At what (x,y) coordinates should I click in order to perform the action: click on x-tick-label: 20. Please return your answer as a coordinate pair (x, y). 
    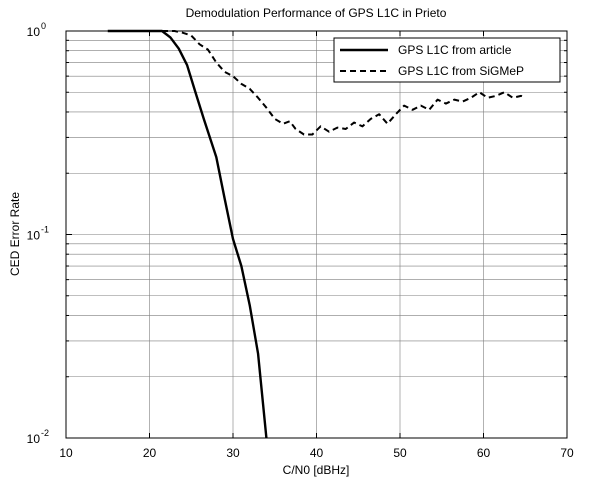
    Looking at the image, I should click on (150, 453).